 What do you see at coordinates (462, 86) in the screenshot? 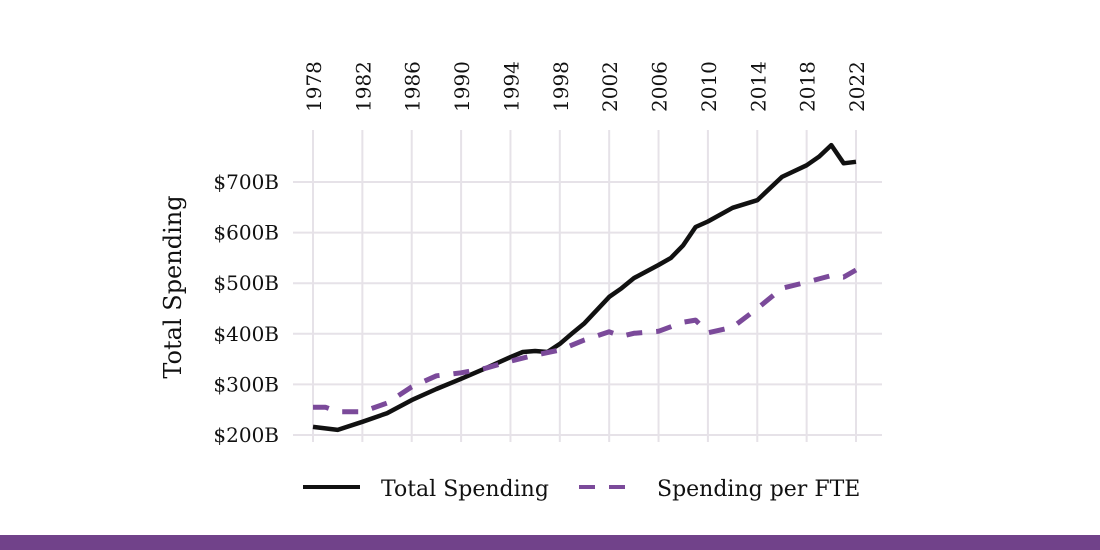
I see `x-tick-label: 1990` at bounding box center [462, 86].